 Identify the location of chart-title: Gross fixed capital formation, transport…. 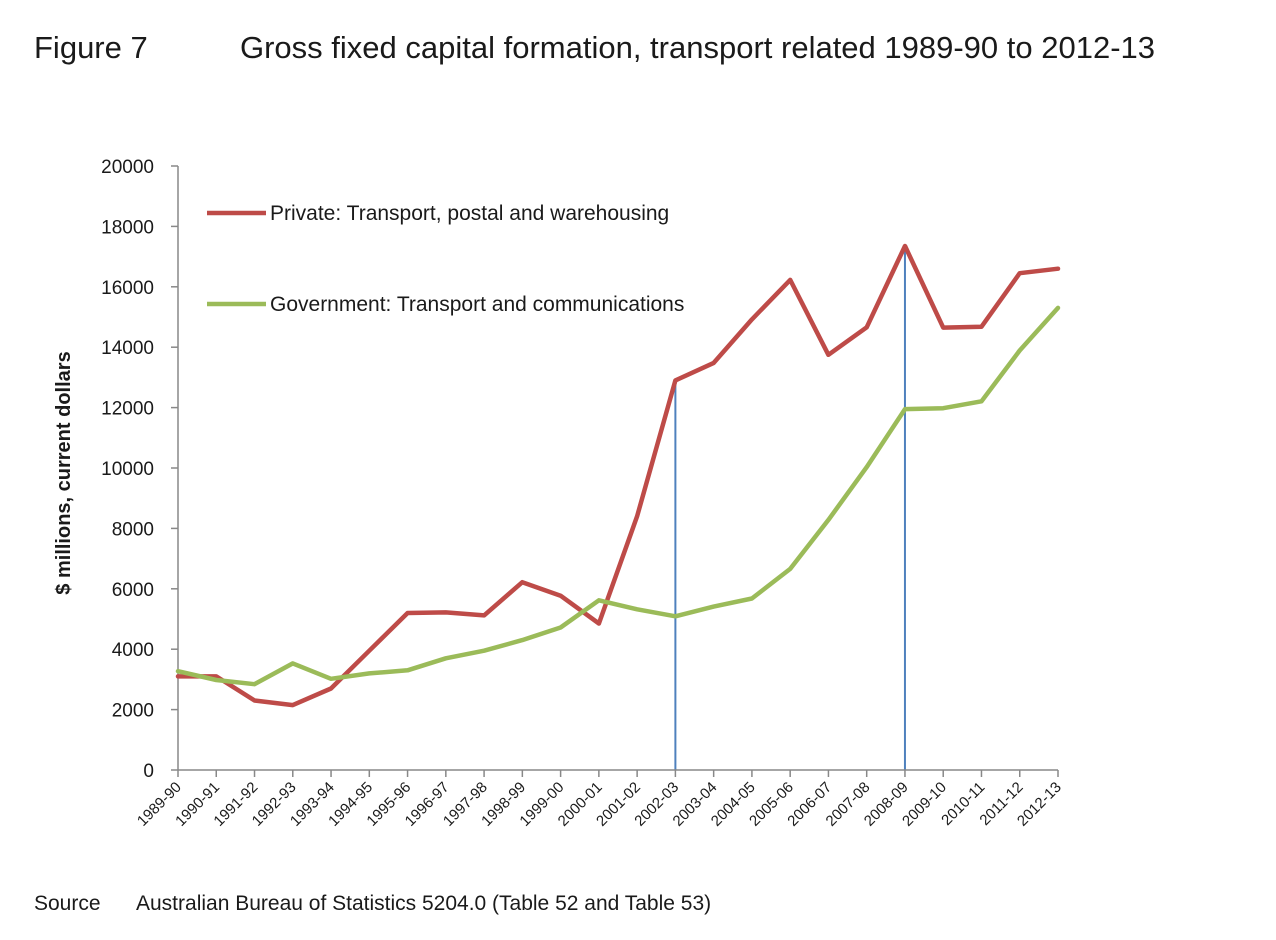
(698, 47).